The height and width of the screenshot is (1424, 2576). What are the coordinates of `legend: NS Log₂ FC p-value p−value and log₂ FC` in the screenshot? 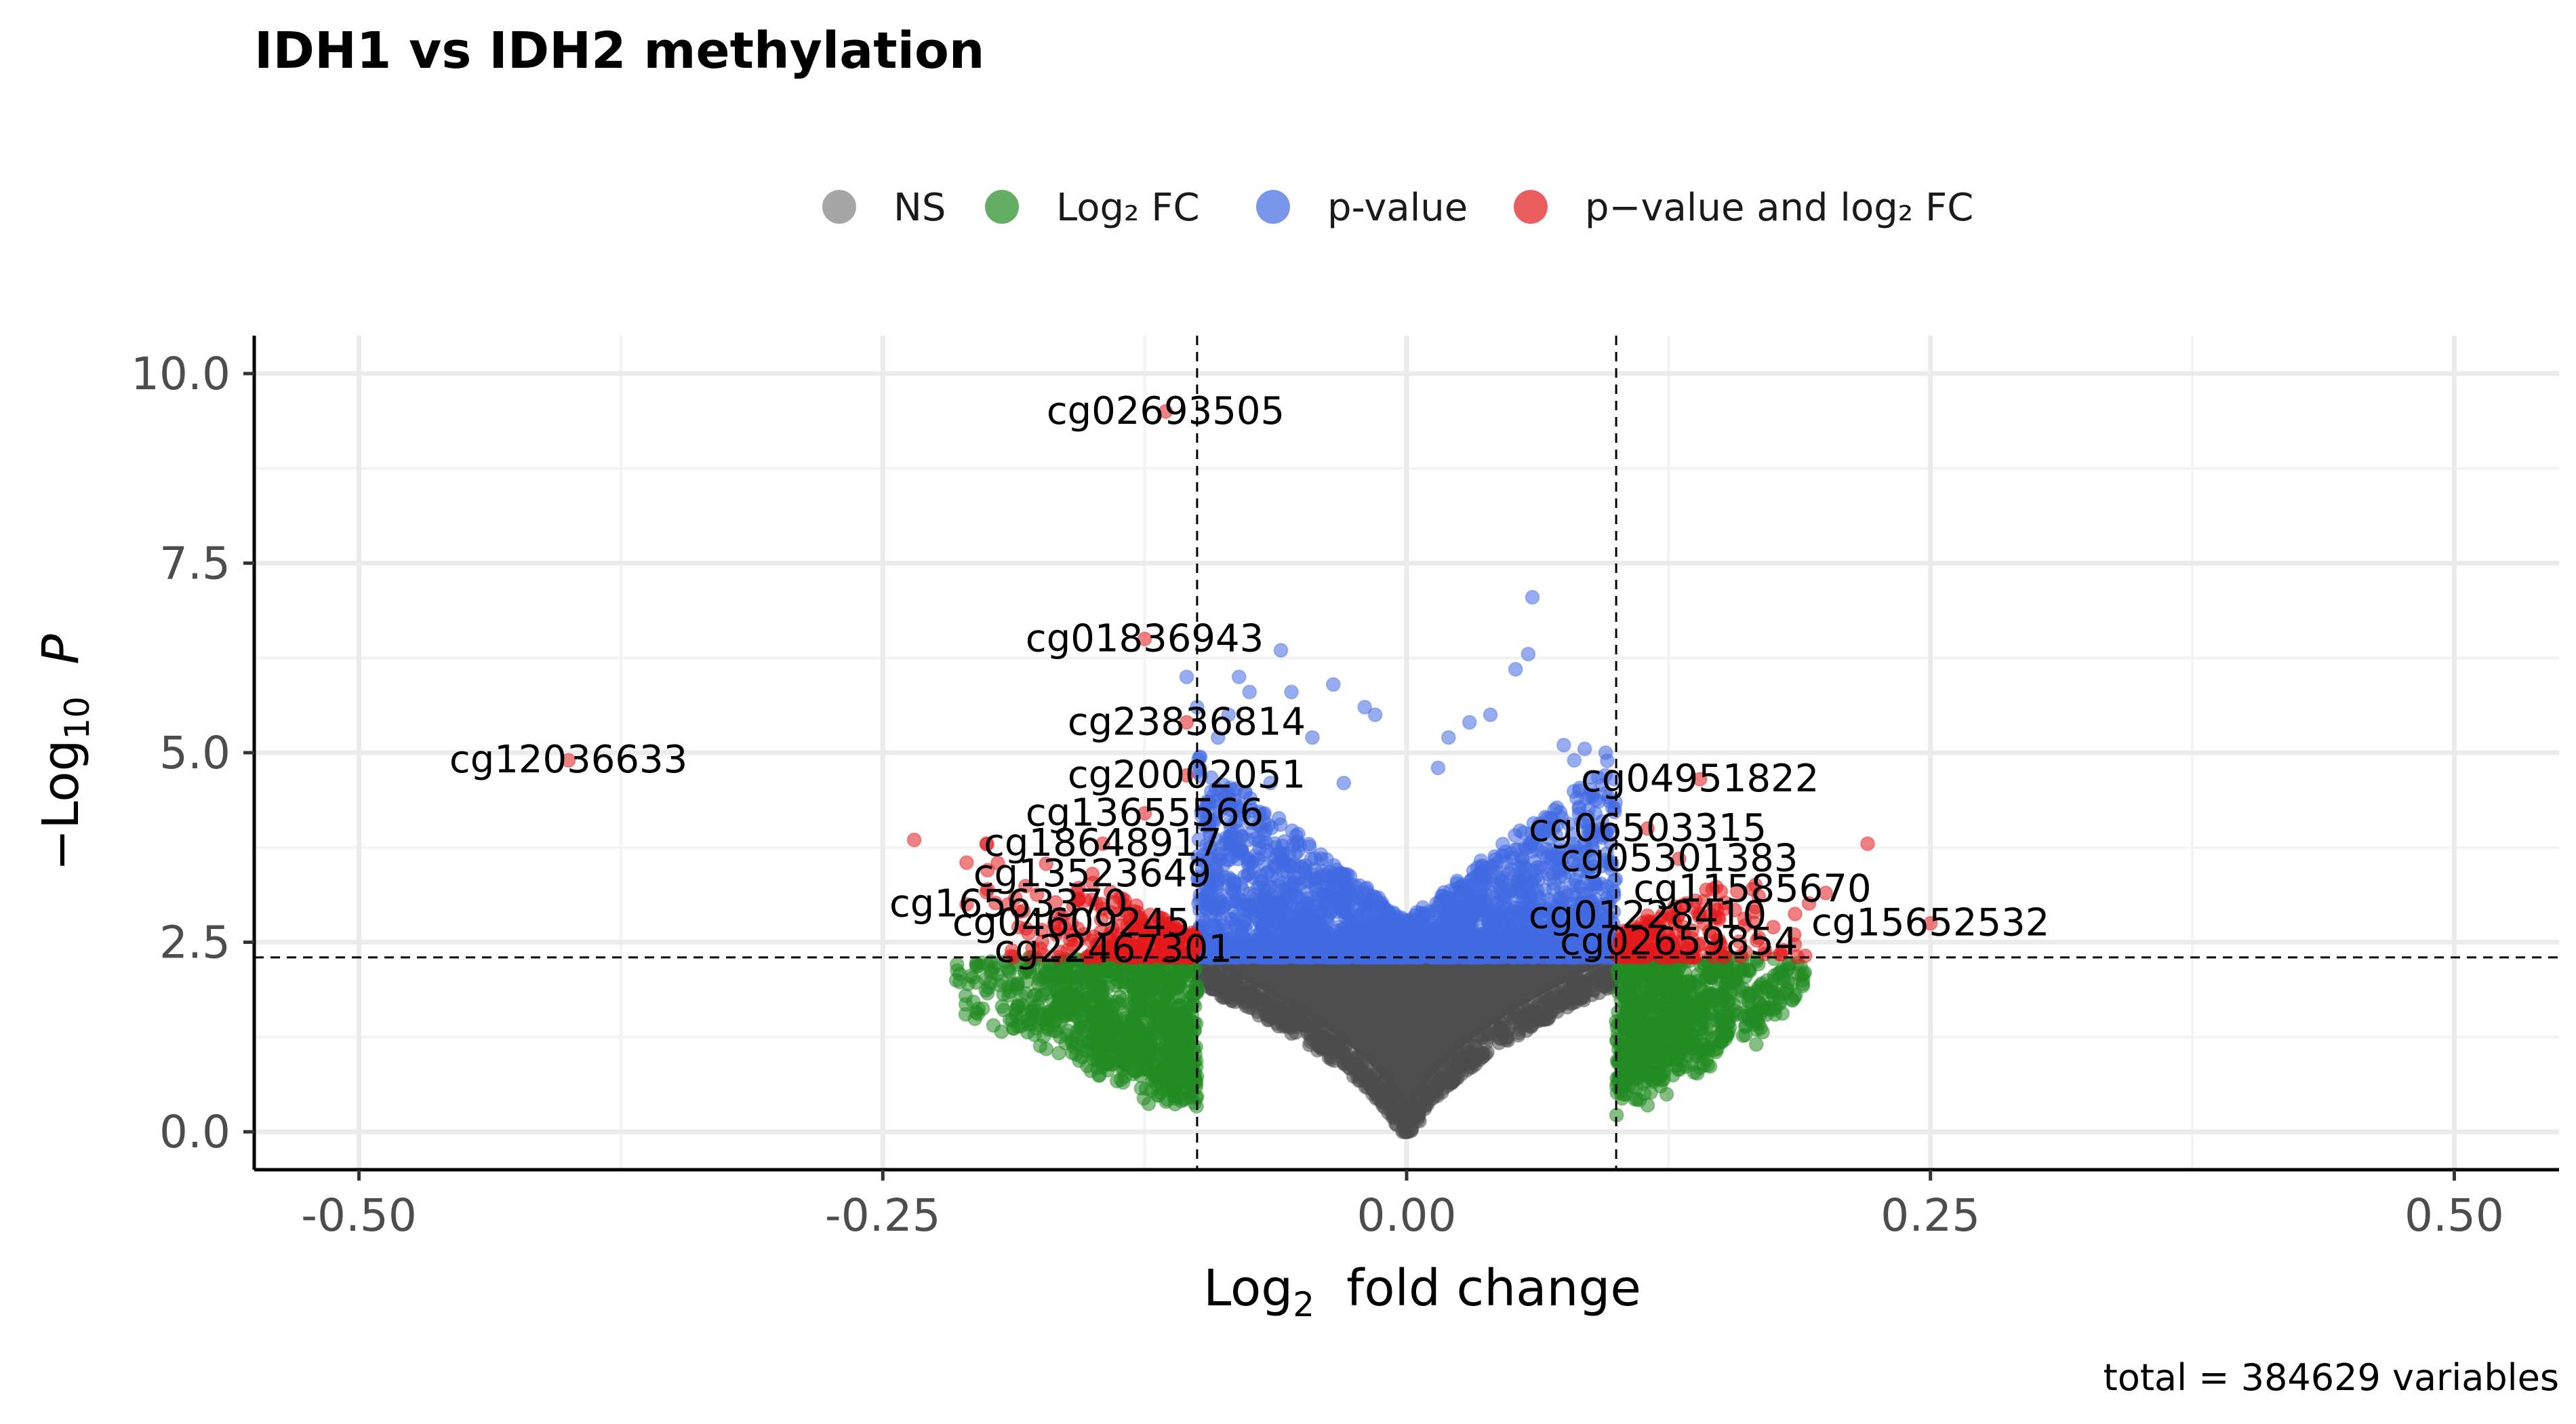 It's located at (1397, 208).